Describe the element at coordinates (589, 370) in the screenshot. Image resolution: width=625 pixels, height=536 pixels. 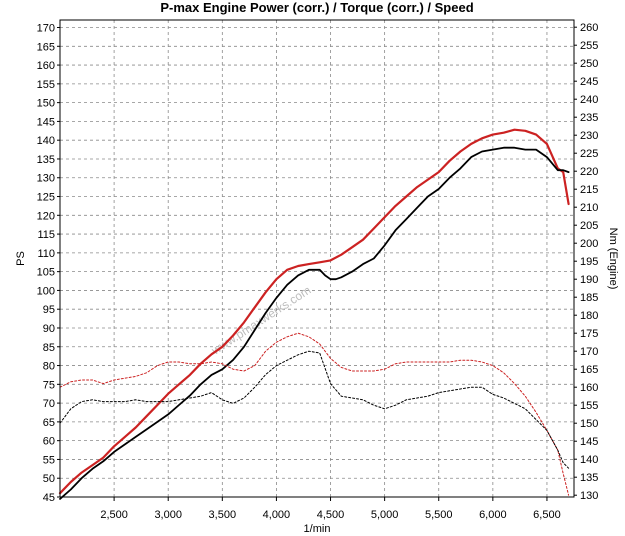
I see `y-right-tick-label: 165` at that location.